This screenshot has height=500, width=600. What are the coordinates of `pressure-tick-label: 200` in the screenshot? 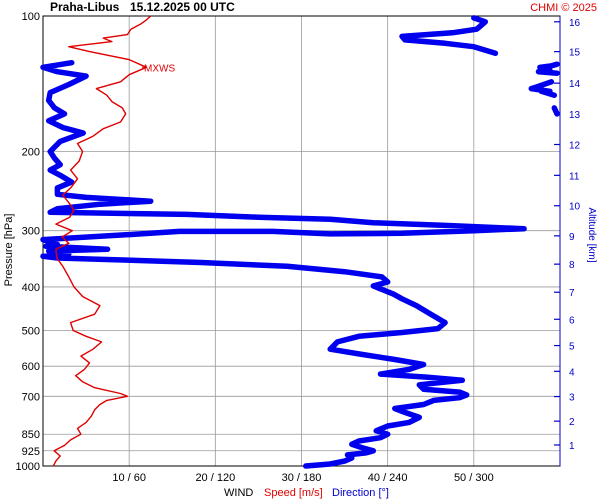 It's located at (31, 152).